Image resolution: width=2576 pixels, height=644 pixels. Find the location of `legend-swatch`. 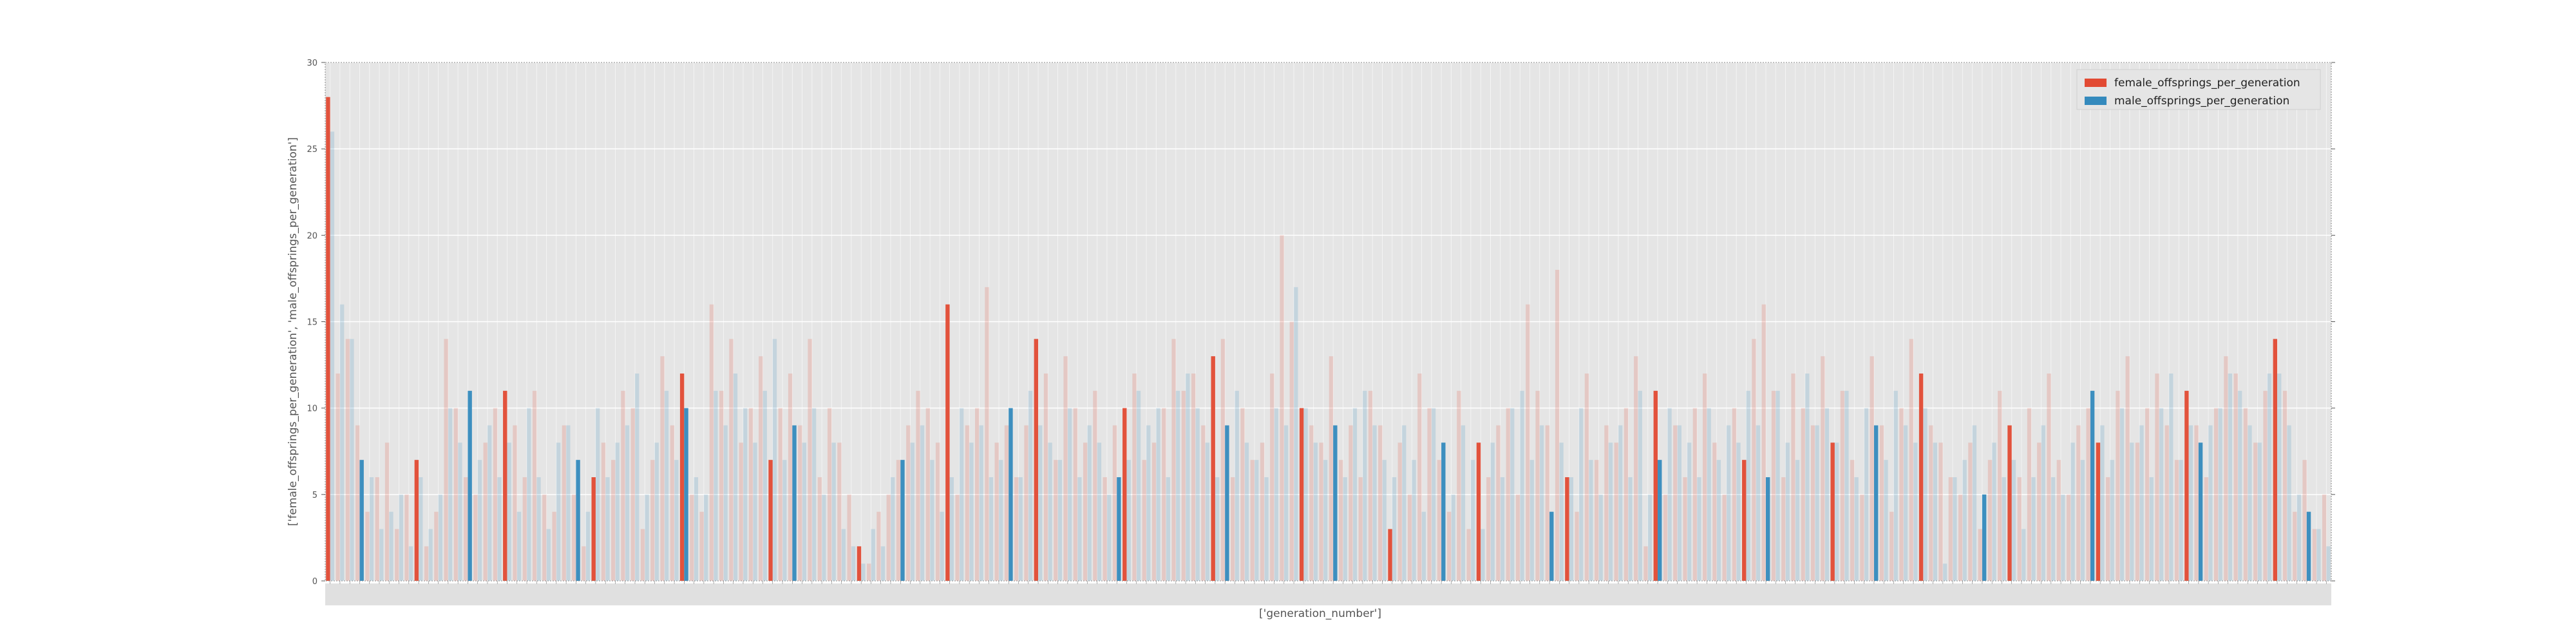

legend-swatch is located at coordinates (2096, 101).